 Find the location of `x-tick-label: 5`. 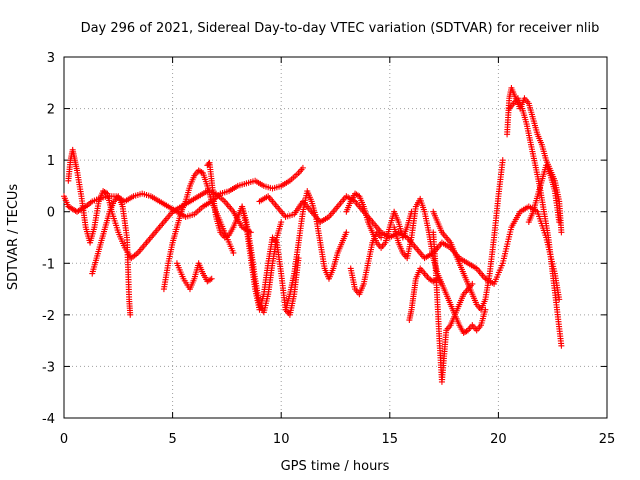

x-tick-label: 5 is located at coordinates (172, 439).